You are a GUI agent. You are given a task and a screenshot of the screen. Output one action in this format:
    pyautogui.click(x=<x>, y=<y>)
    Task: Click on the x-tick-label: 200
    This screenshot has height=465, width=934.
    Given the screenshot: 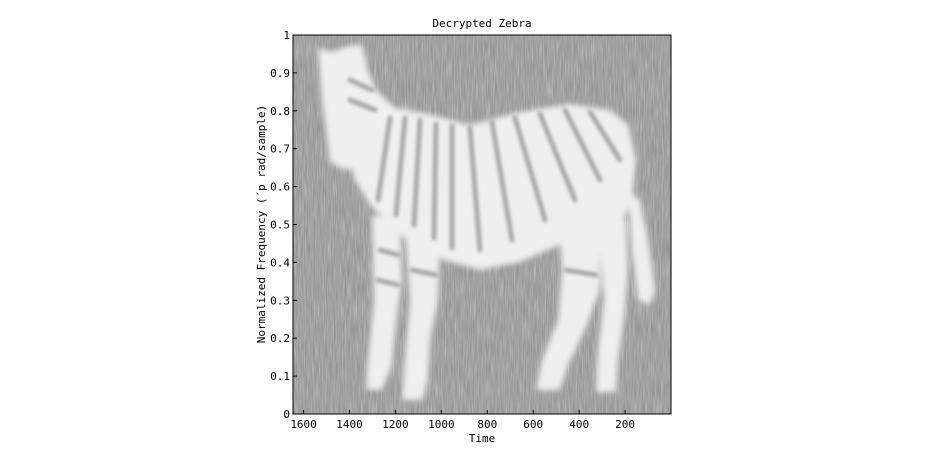 What is the action you would take?
    pyautogui.click(x=625, y=424)
    